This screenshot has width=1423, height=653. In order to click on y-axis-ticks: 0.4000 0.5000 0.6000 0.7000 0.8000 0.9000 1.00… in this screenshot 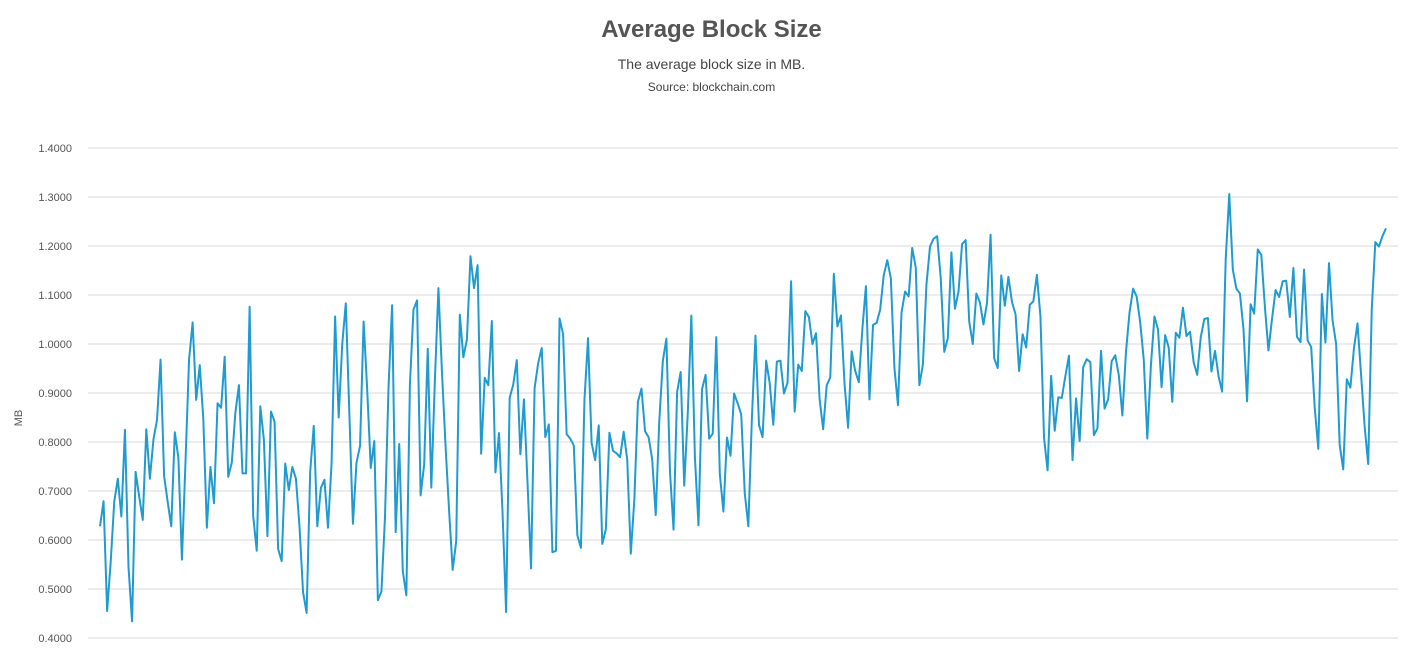, I will do `click(55, 394)`.